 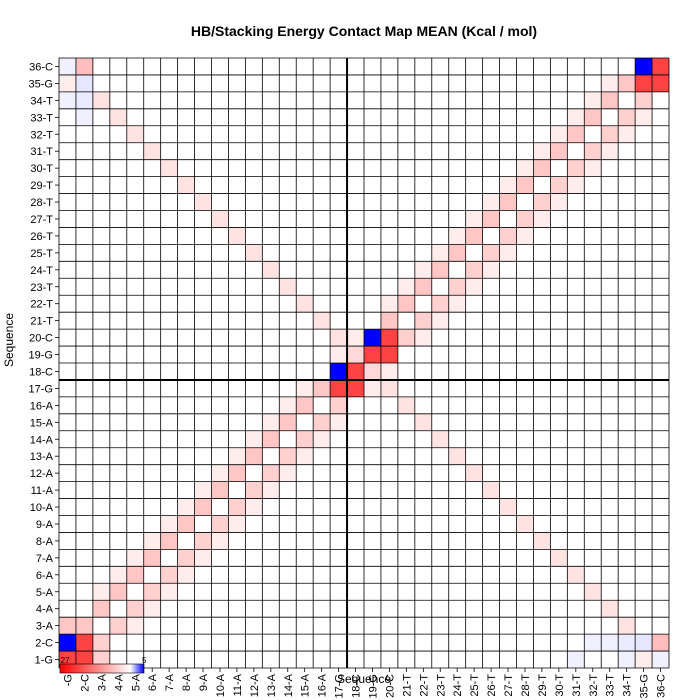 What do you see at coordinates (204, 682) in the screenshot?
I see `x-tick-label: 9-A` at bounding box center [204, 682].